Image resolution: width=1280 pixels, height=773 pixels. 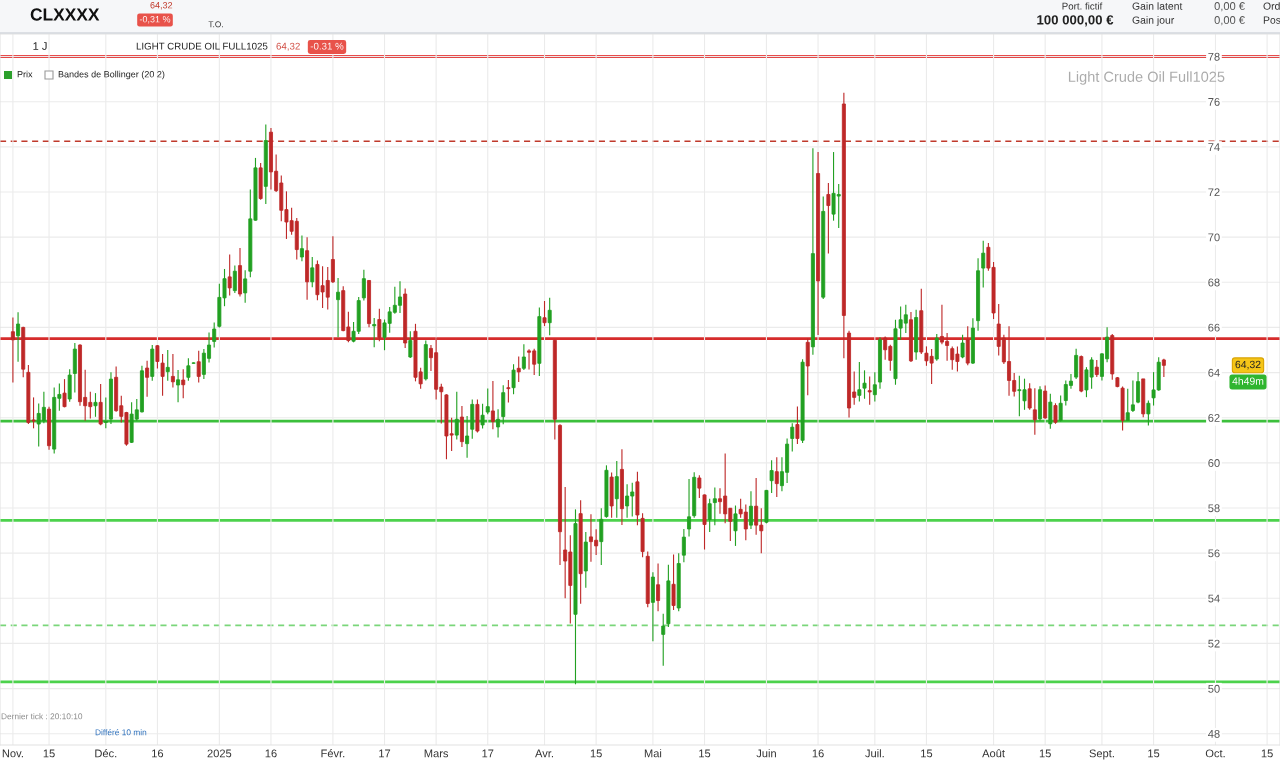 I want to click on y-tick-label: 52, so click(x=1214, y=643).